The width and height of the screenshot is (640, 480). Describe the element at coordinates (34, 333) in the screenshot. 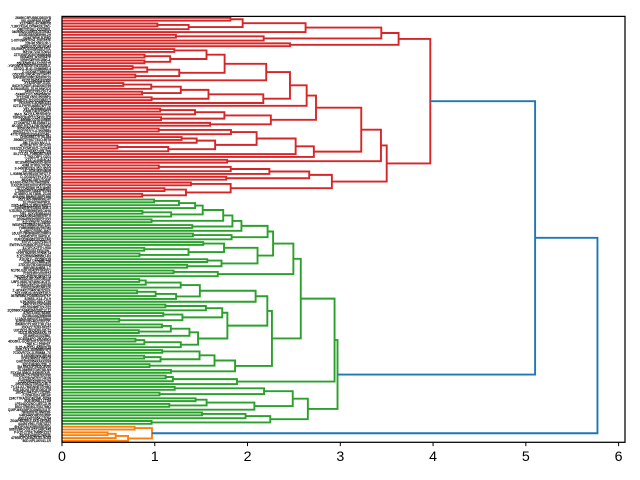

I see `svg-text: SULJL95Q43A9XAL73` at that location.